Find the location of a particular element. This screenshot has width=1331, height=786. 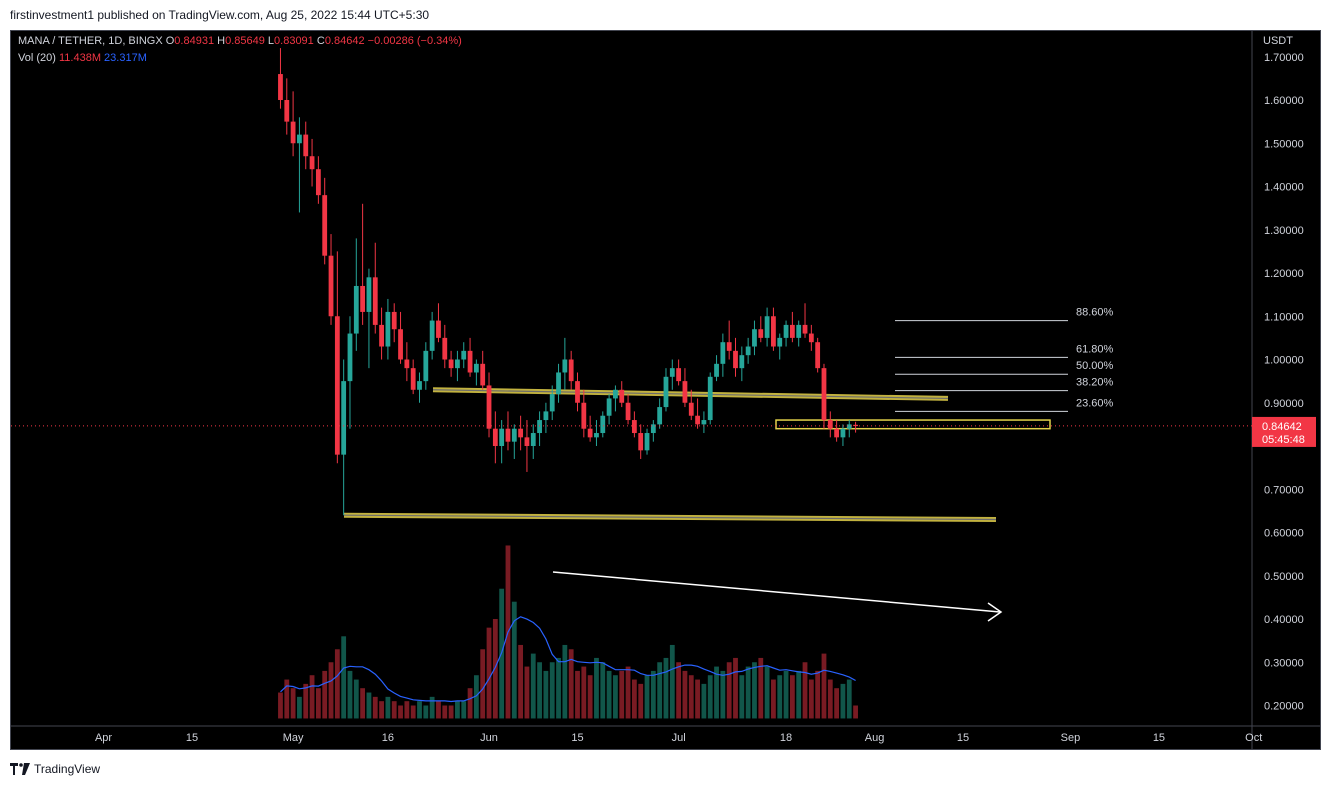

tradingview-logo: TradingView is located at coordinates (55, 769).